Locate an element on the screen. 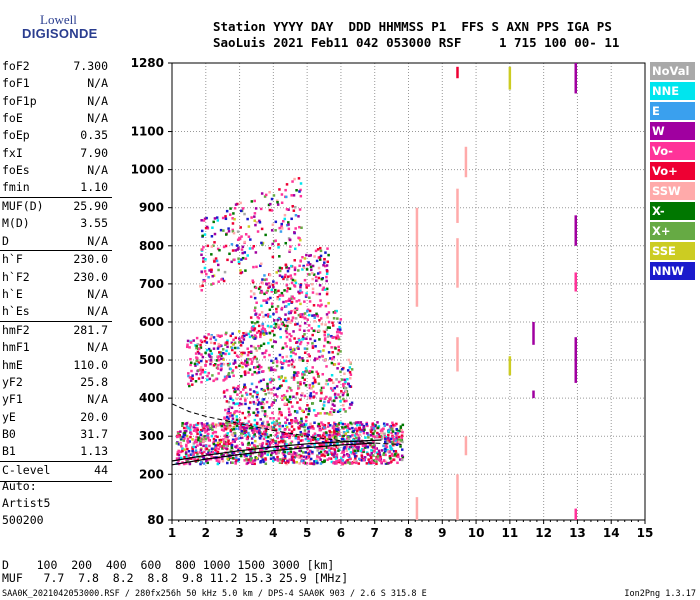 Image resolution: width=700 pixels, height=600 pixels. param-value: 1.10 is located at coordinates (94, 187).